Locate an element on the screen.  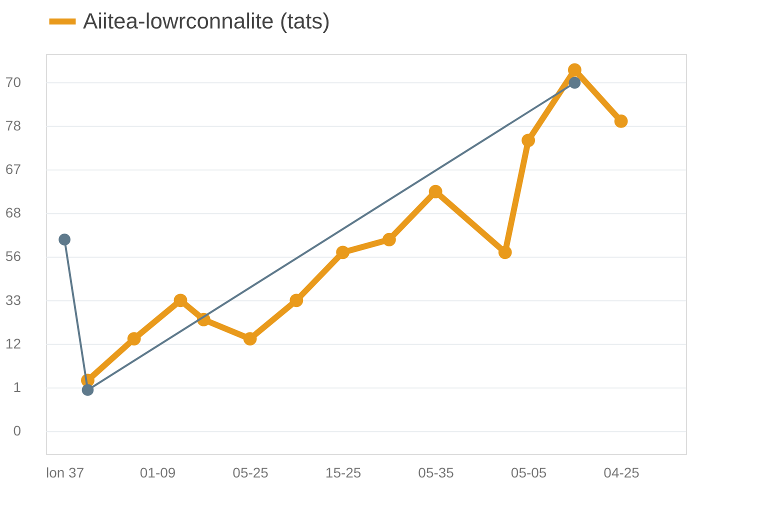
legend-label: Aiitea-lowrconnalite (tats) is located at coordinates (206, 21).